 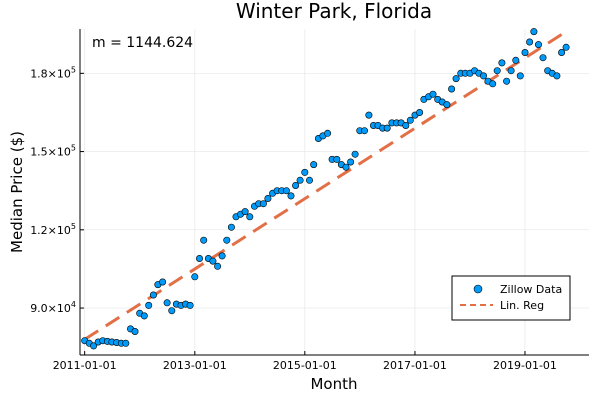 What do you see at coordinates (531, 289) in the screenshot?
I see `legend-label-zillow: Zillow Data` at bounding box center [531, 289].